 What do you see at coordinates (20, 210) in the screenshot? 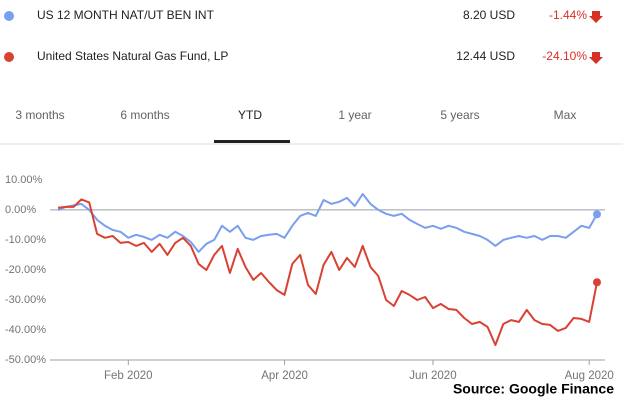
I see `y-tick-label: 0.00%` at bounding box center [20, 210].